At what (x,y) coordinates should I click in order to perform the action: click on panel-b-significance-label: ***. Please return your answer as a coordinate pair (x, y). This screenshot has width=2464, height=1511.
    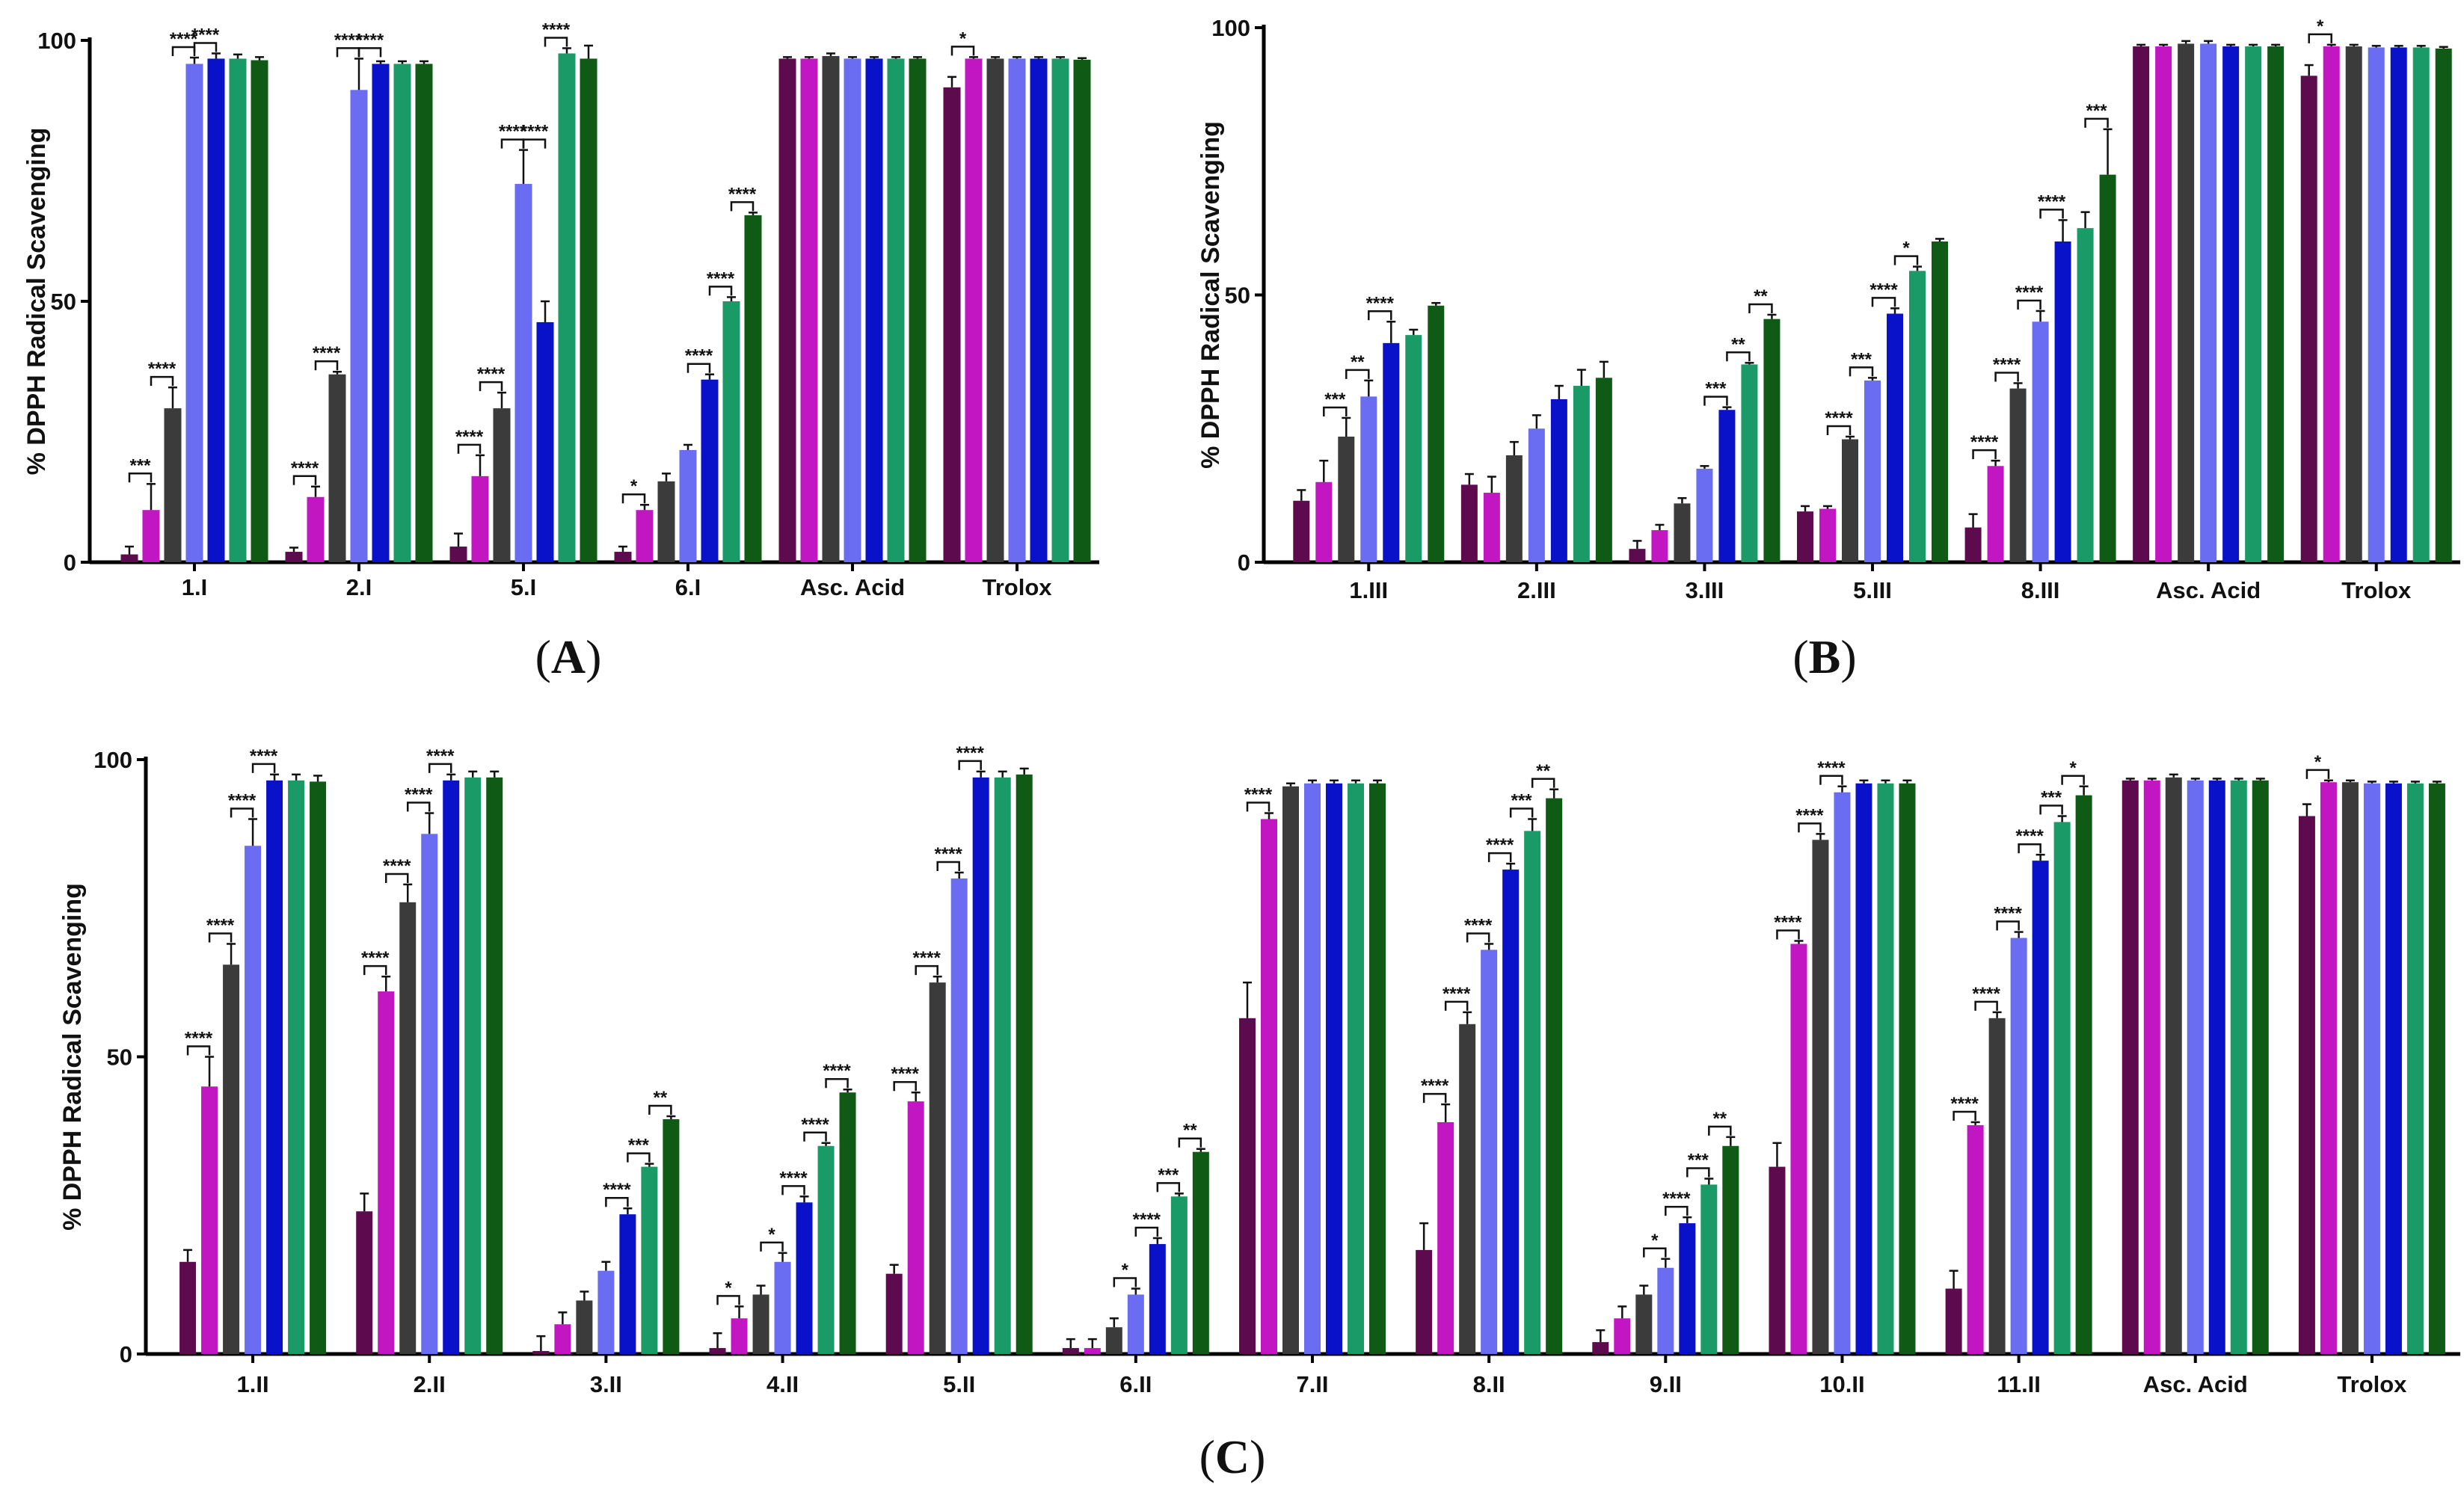
    Looking at the image, I should click on (1716, 389).